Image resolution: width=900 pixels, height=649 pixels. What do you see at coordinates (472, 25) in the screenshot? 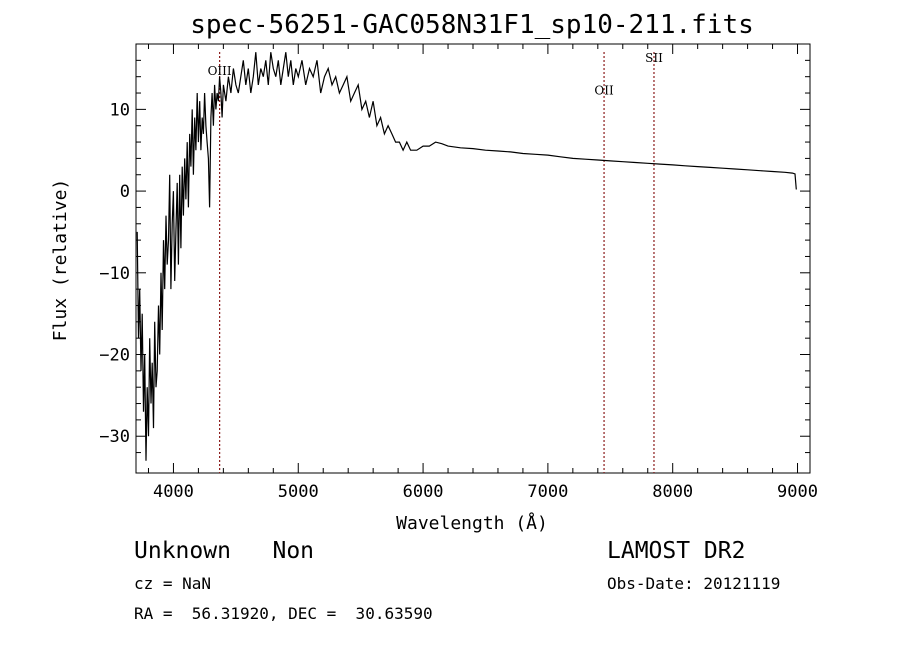
I see `chart-title: spec-56251-GAC058N31F1_sp10-211.fits` at bounding box center [472, 25].